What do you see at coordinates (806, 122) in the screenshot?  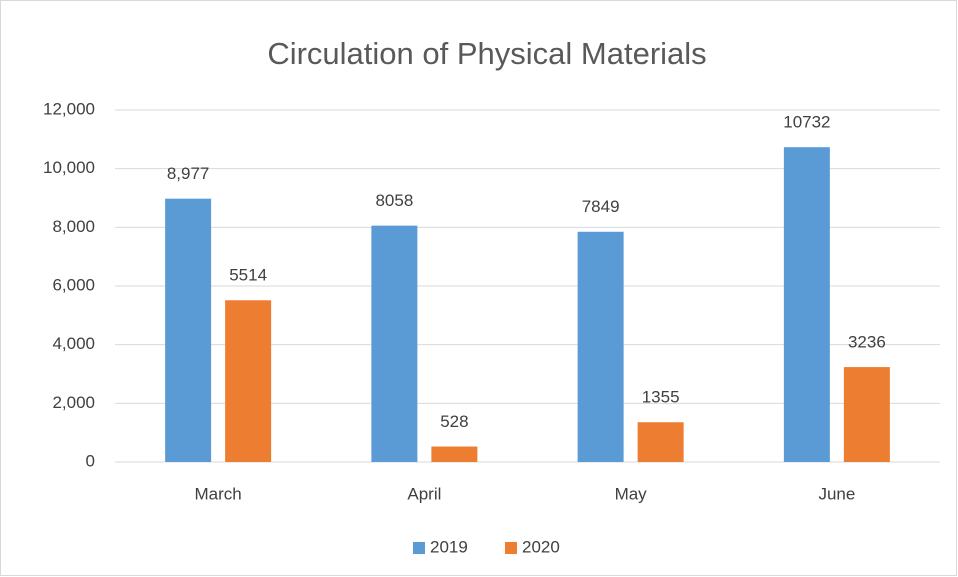 I see `data-label: 10732` at bounding box center [806, 122].